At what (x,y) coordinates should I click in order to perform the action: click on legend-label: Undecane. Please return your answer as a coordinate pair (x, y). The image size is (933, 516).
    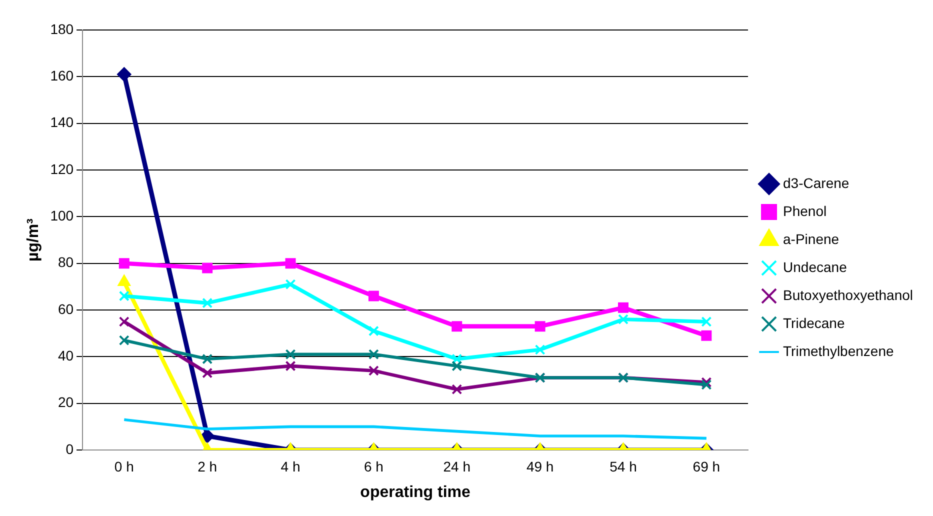
    Looking at the image, I should click on (815, 266).